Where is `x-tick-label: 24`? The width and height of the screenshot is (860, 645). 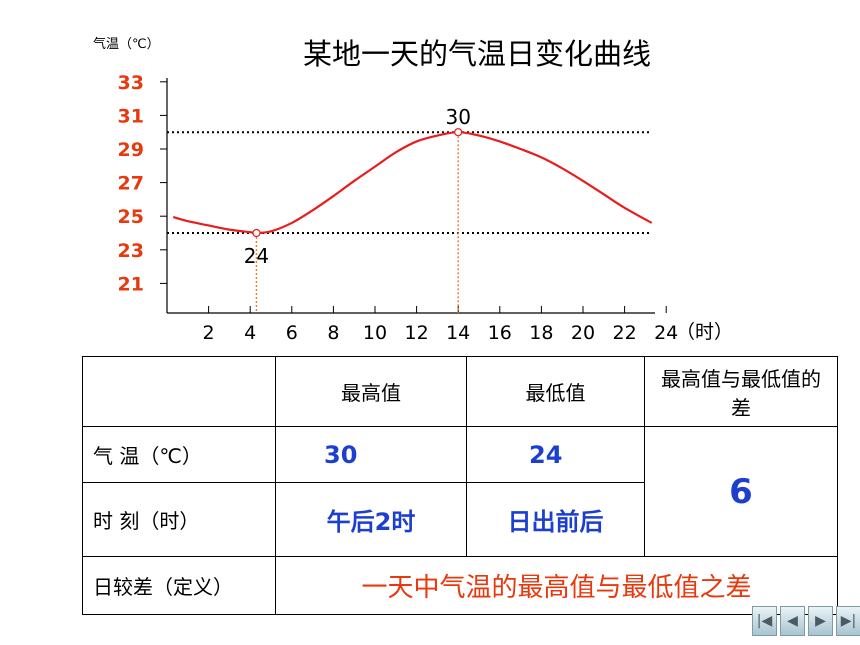 x-tick-label: 24 is located at coordinates (666, 333).